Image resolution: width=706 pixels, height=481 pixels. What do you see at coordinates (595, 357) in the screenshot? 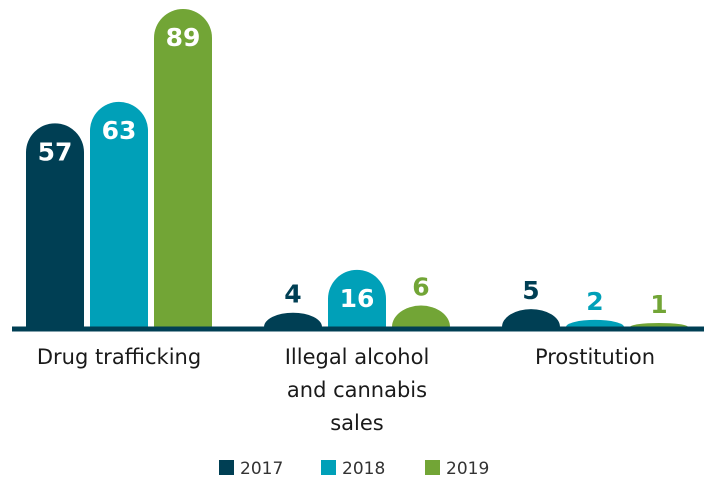
I see `category-label-2: Prostitution` at bounding box center [595, 357].